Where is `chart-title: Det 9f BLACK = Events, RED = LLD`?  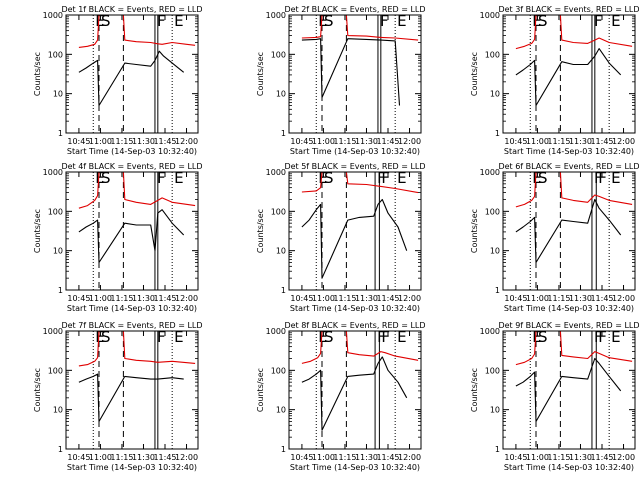 chart-title: Det 9f BLACK = Events, RED = LLD is located at coordinates (568, 325).